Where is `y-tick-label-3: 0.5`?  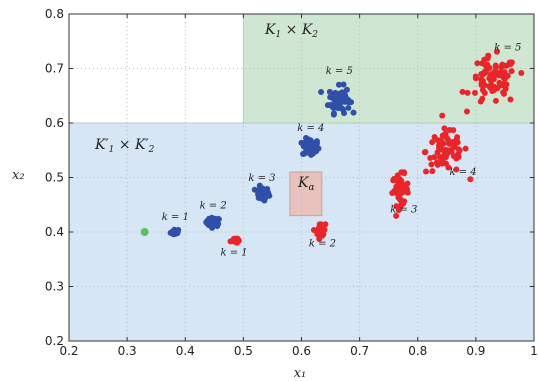
y-tick-label-3: 0.5 is located at coordinates (54, 178).